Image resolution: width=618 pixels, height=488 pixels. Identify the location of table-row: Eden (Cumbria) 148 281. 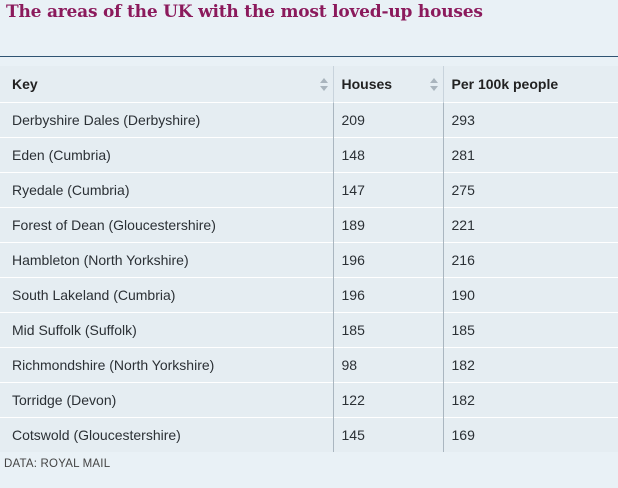
(309, 155).